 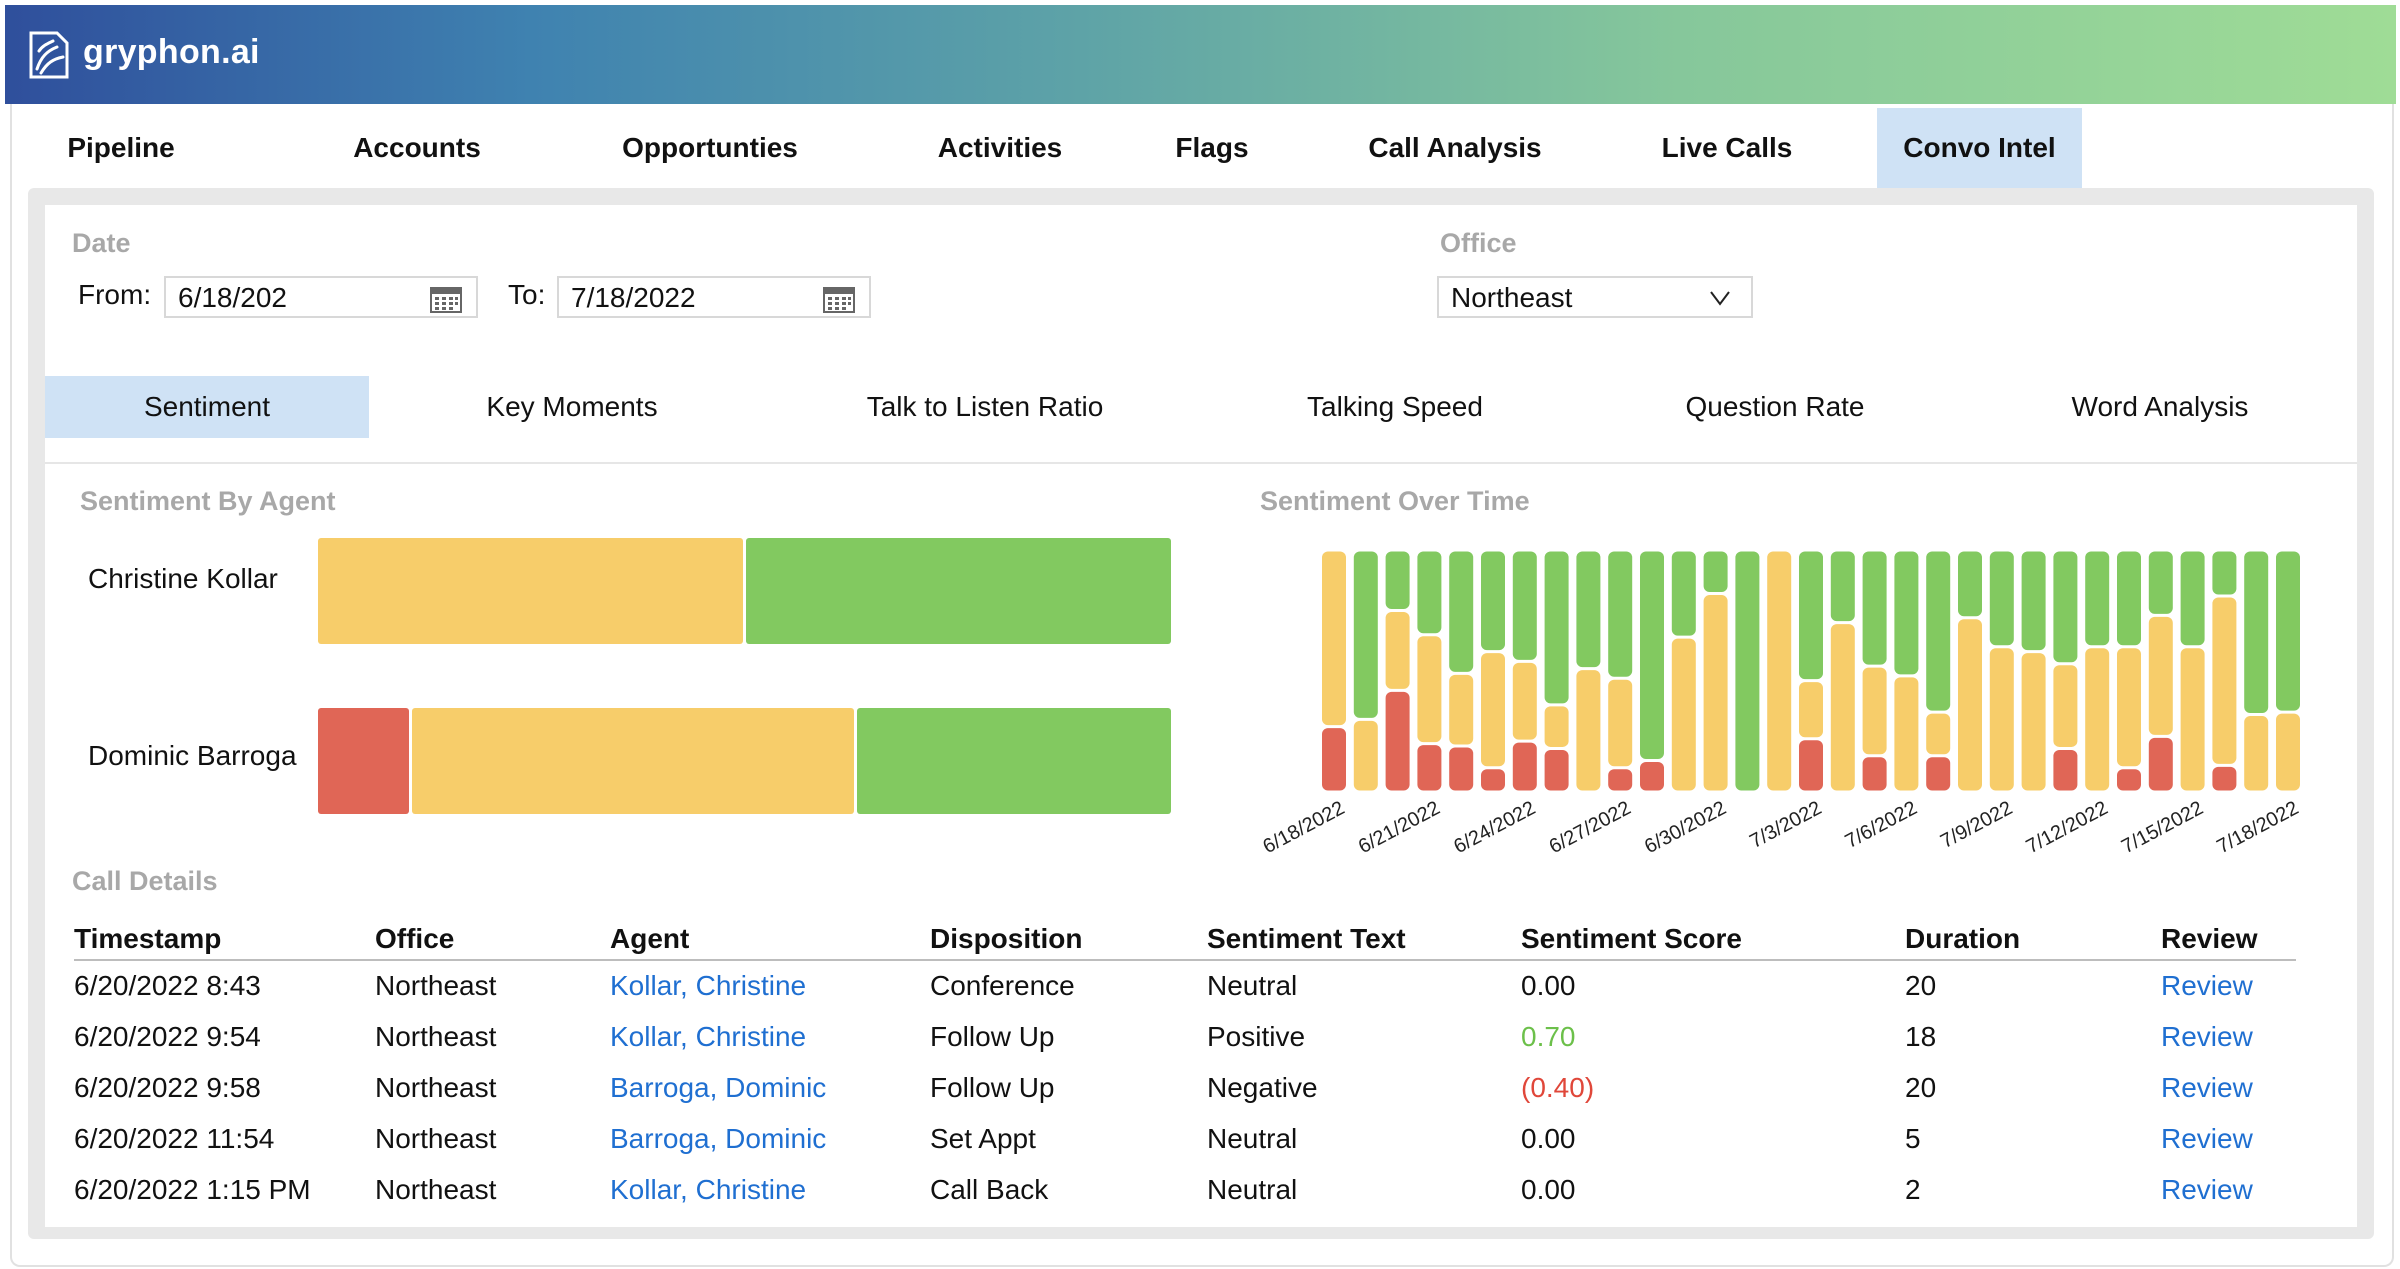 I want to click on x-tick-label: 6/27/2022, so click(x=1590, y=827).